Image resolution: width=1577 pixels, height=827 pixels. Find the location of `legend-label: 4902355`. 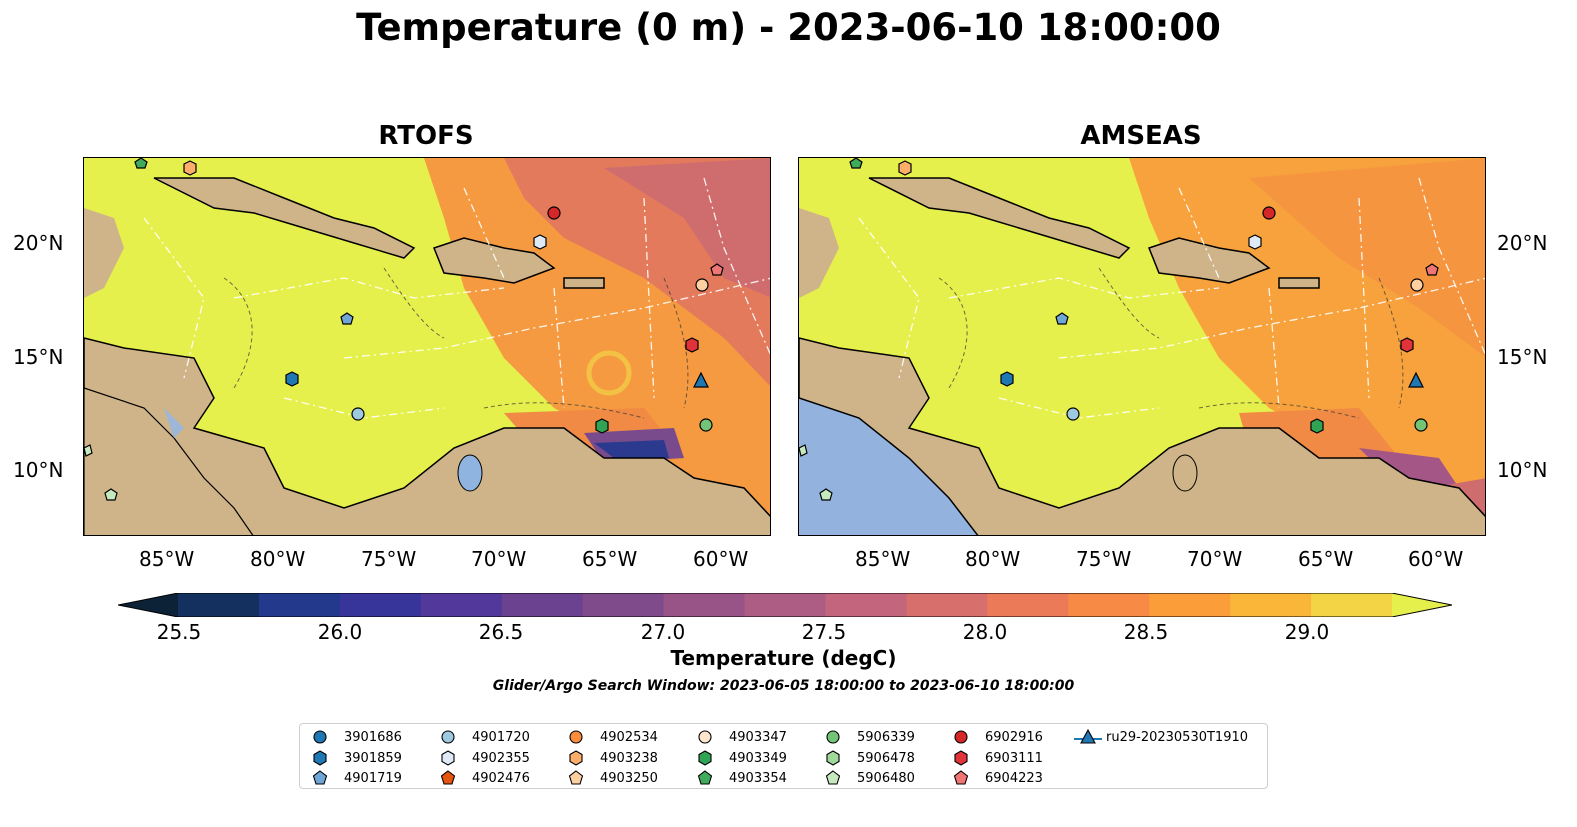

legend-label: 4902355 is located at coordinates (501, 758).